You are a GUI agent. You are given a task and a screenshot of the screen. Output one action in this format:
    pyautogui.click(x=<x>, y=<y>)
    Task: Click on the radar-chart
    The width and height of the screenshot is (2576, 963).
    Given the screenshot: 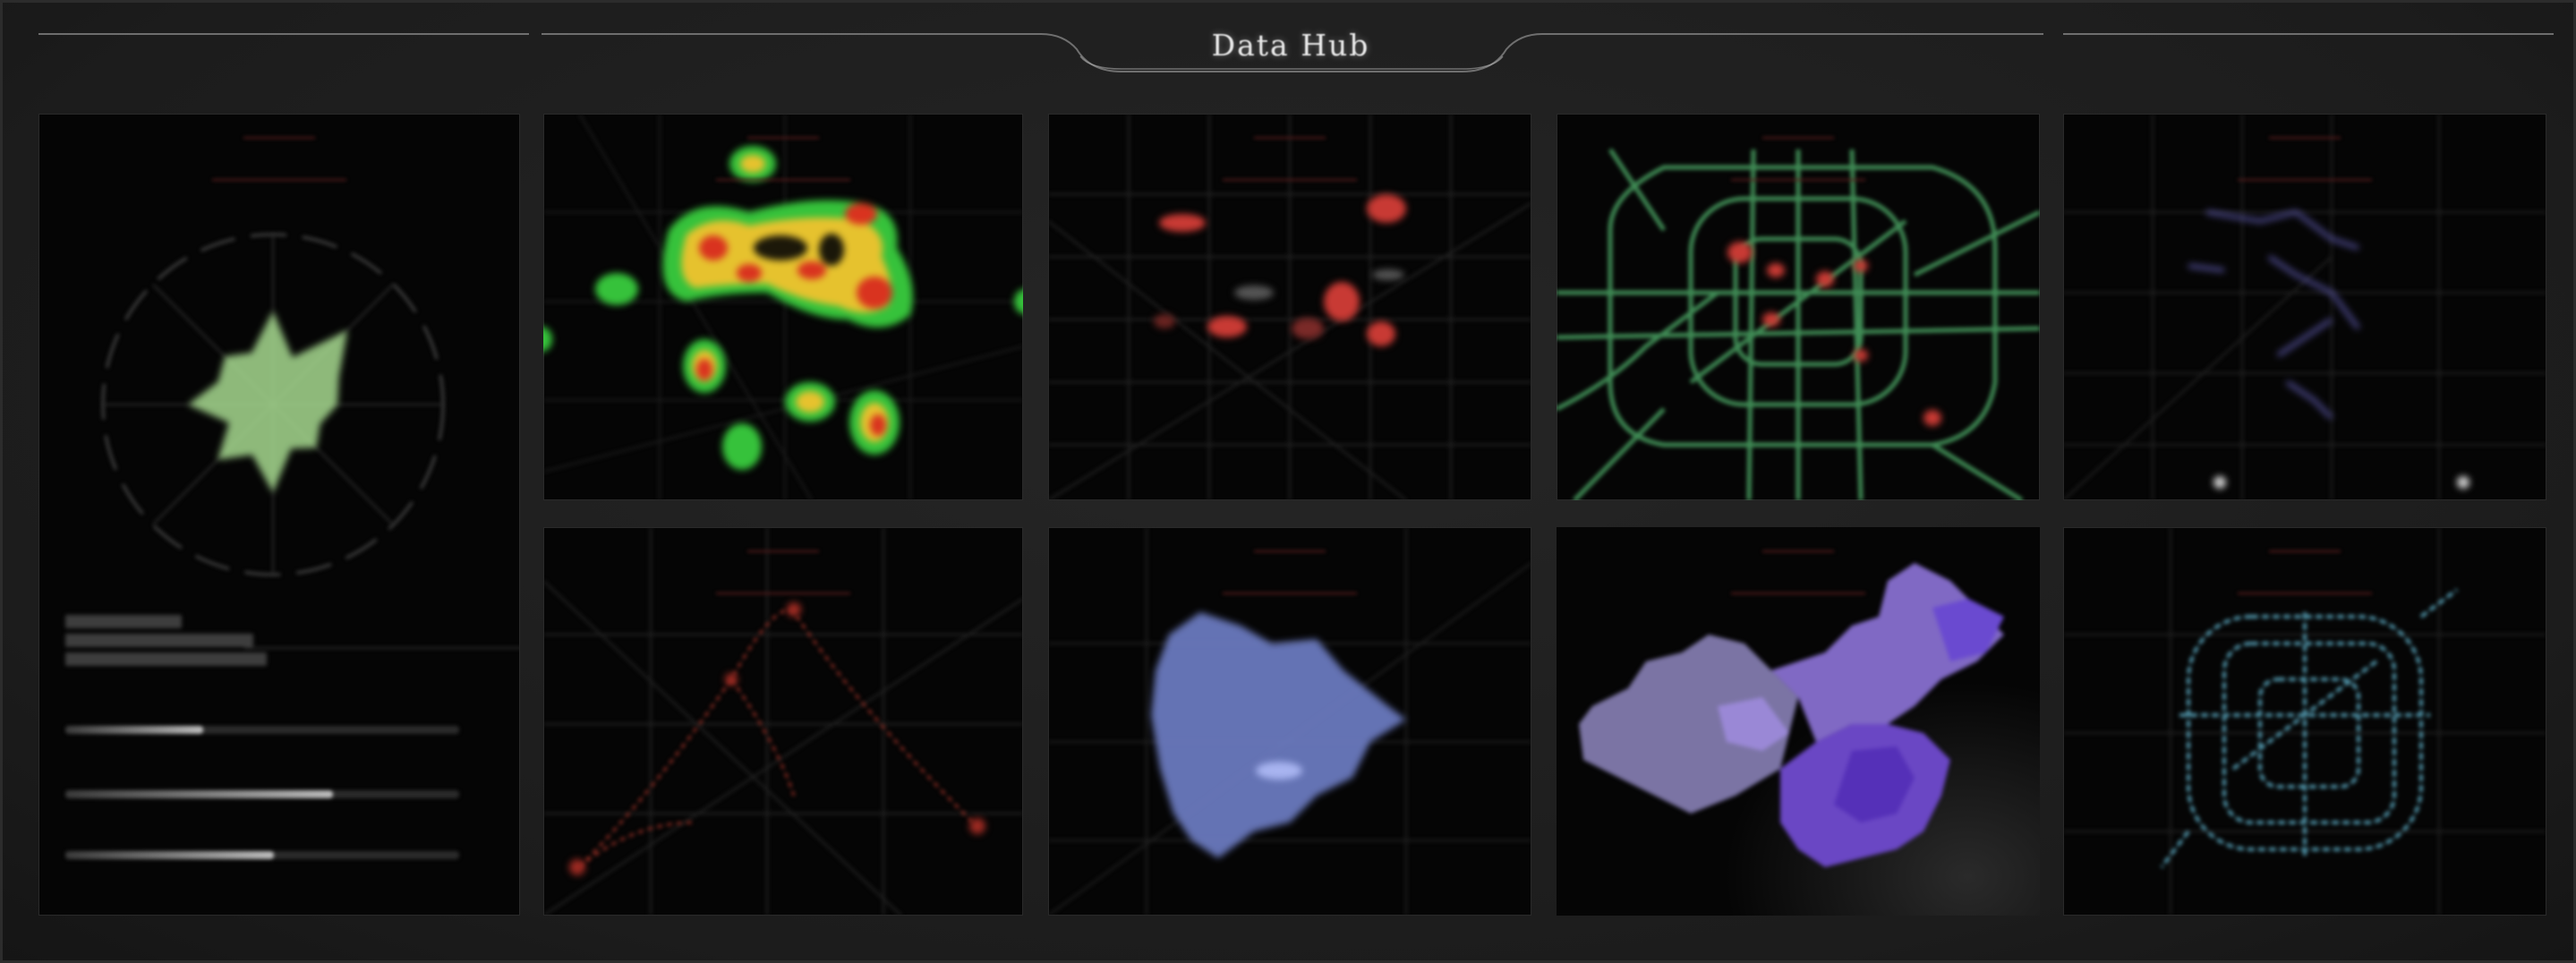 What is the action you would take?
    pyautogui.click(x=273, y=404)
    